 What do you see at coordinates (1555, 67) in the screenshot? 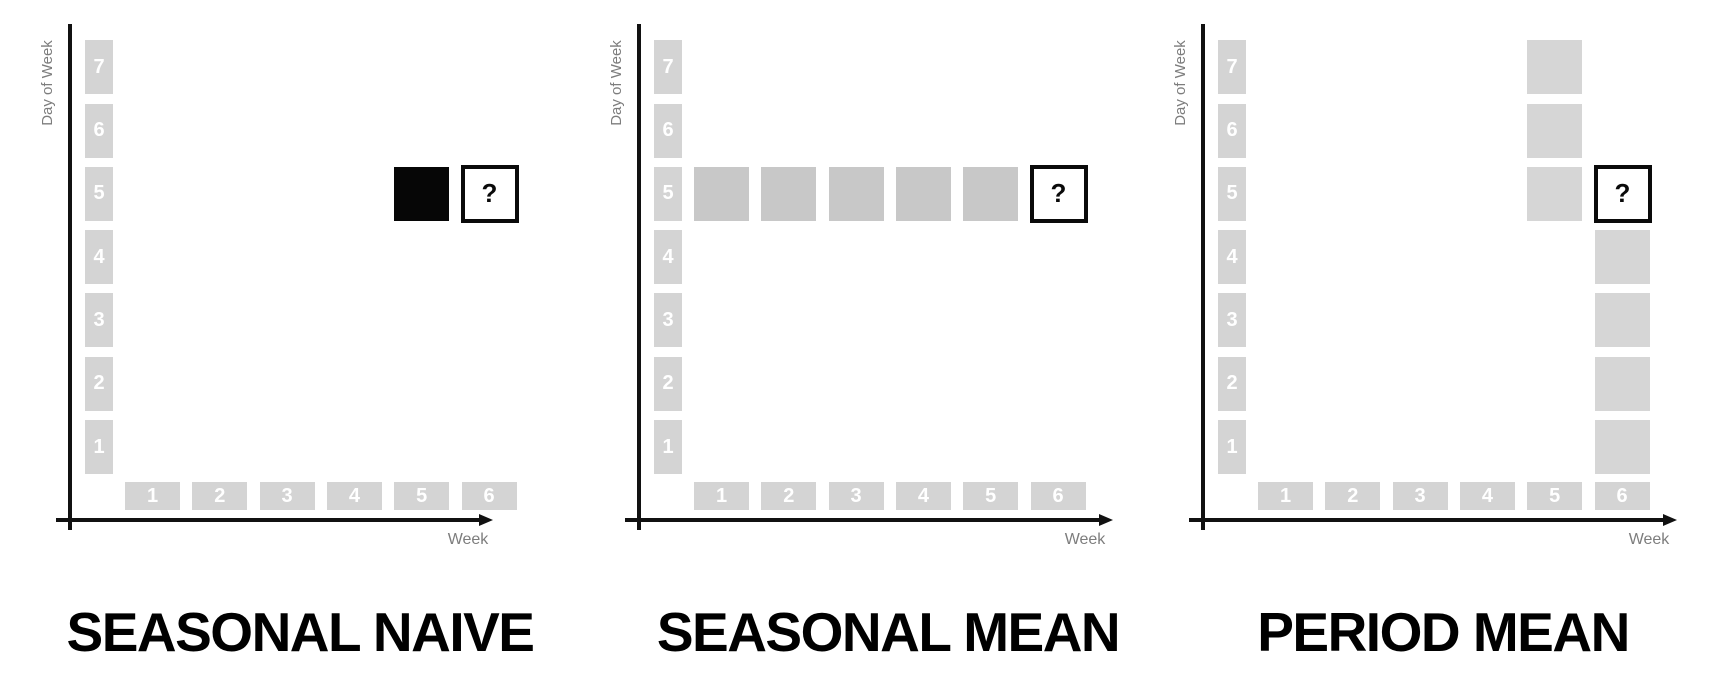
I see `source-cell-week5-day7` at bounding box center [1555, 67].